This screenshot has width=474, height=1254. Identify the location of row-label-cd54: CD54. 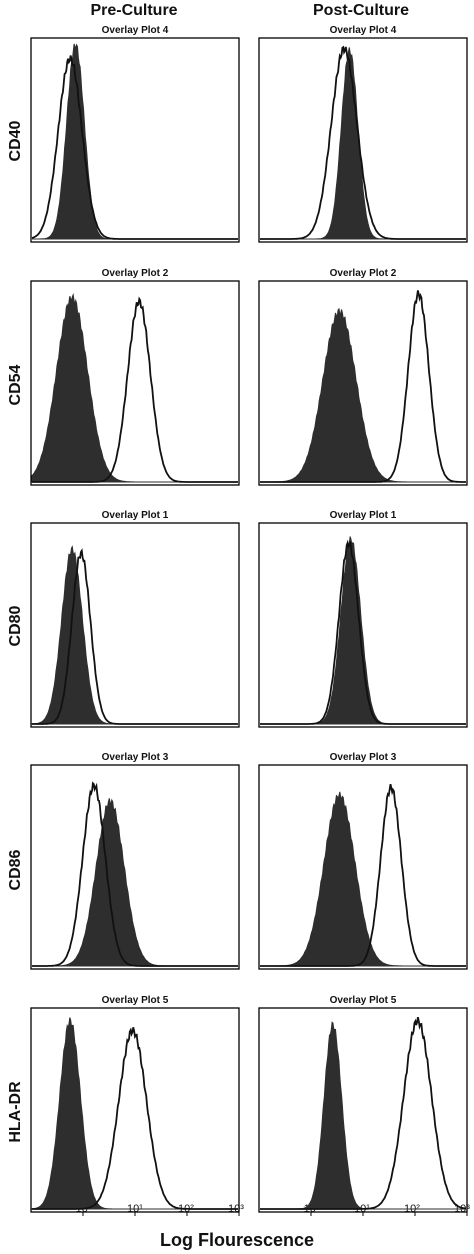
(15, 384).